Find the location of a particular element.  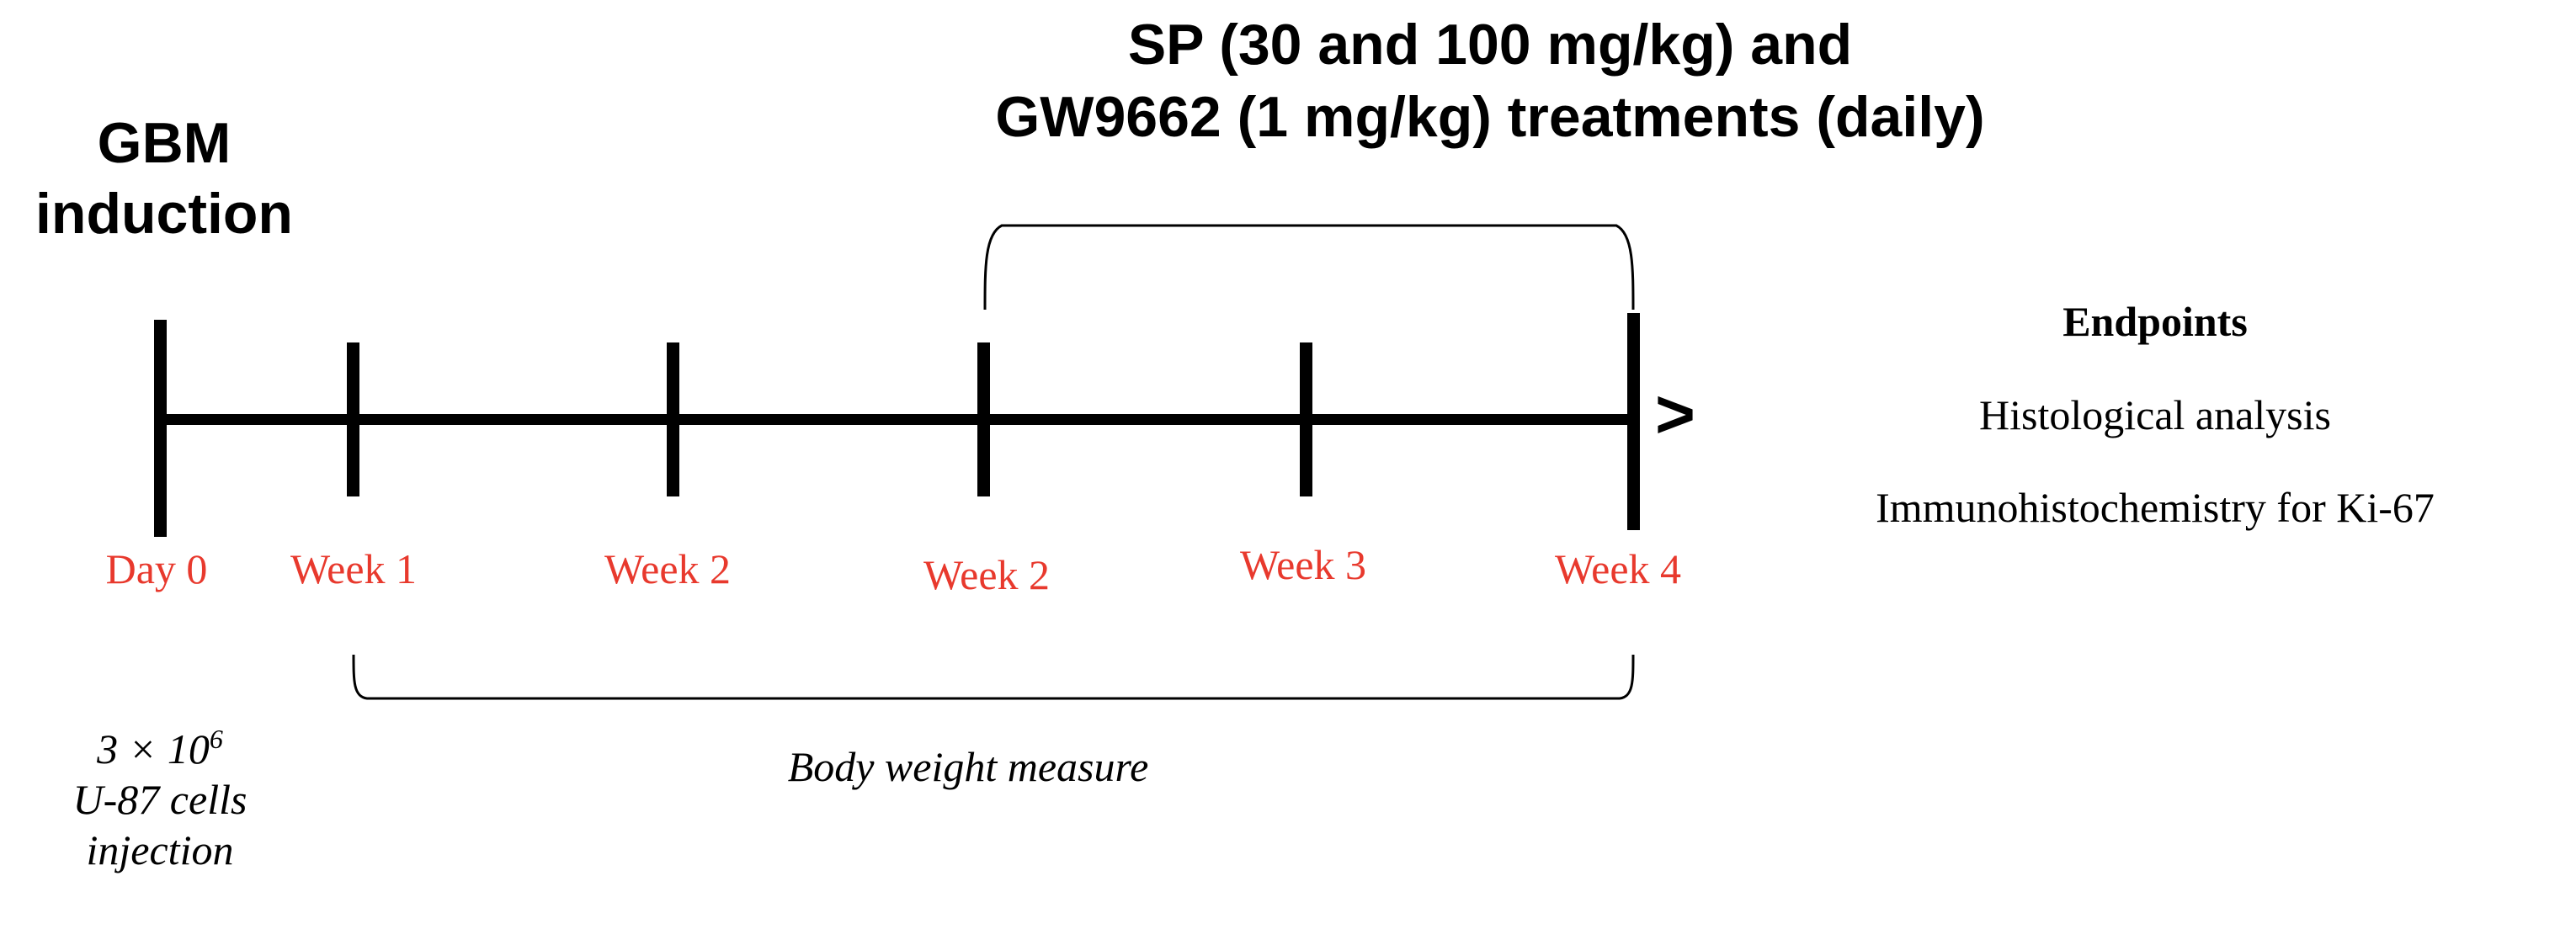

injection-word: injection is located at coordinates (160, 849).